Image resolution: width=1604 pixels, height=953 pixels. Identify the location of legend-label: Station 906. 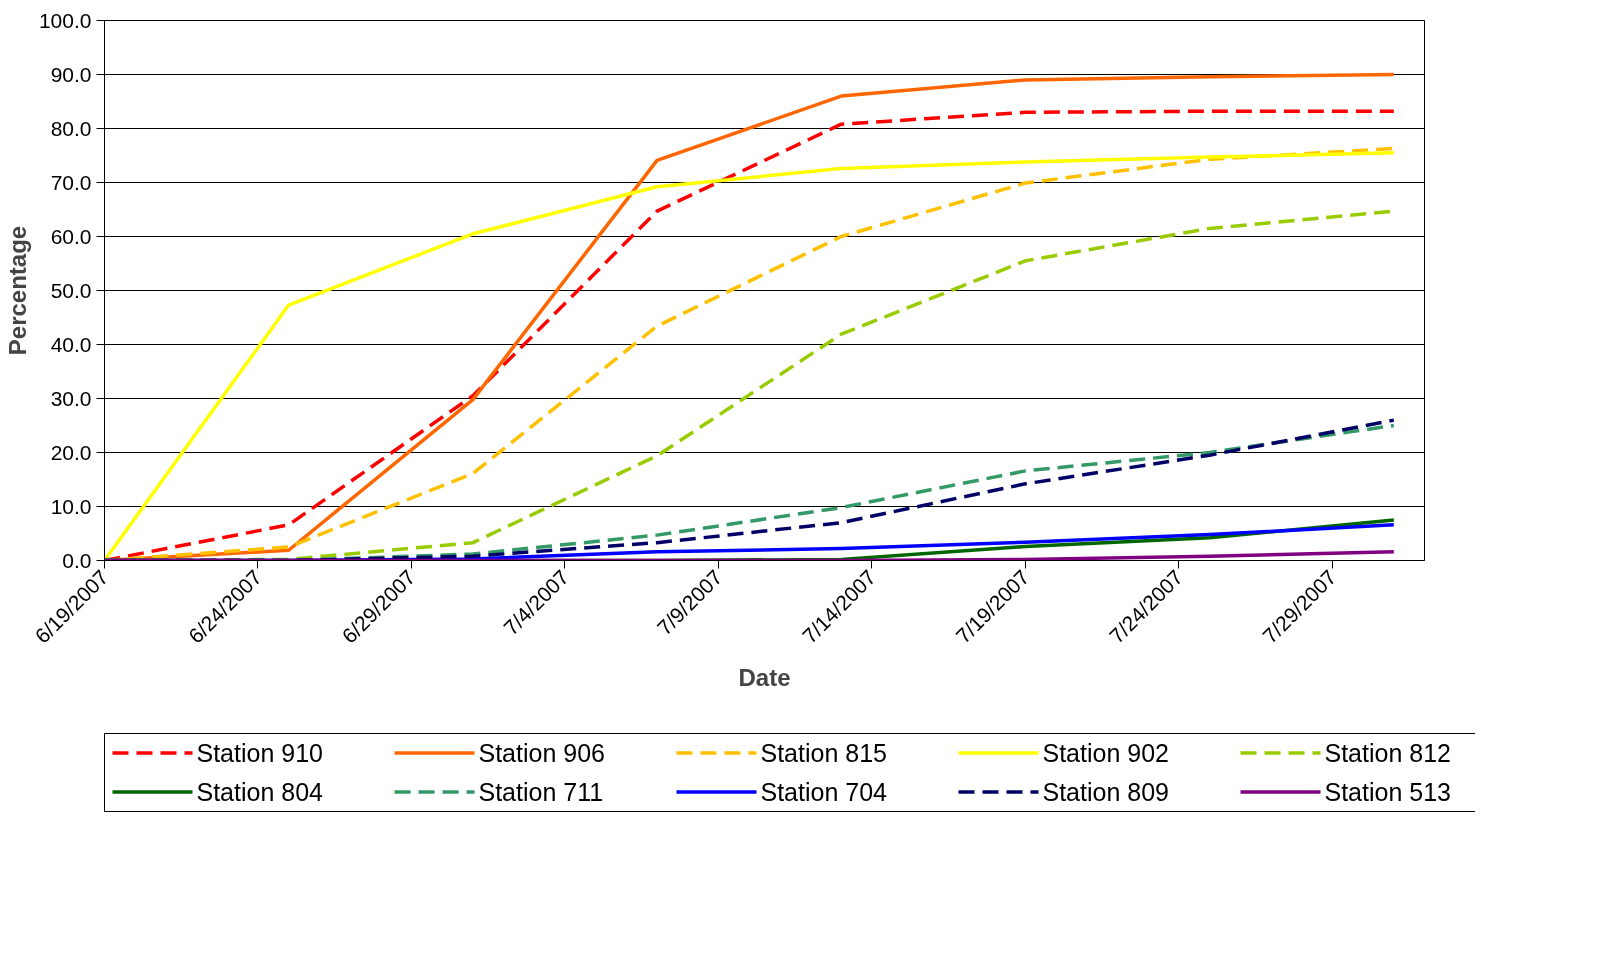
(541, 753).